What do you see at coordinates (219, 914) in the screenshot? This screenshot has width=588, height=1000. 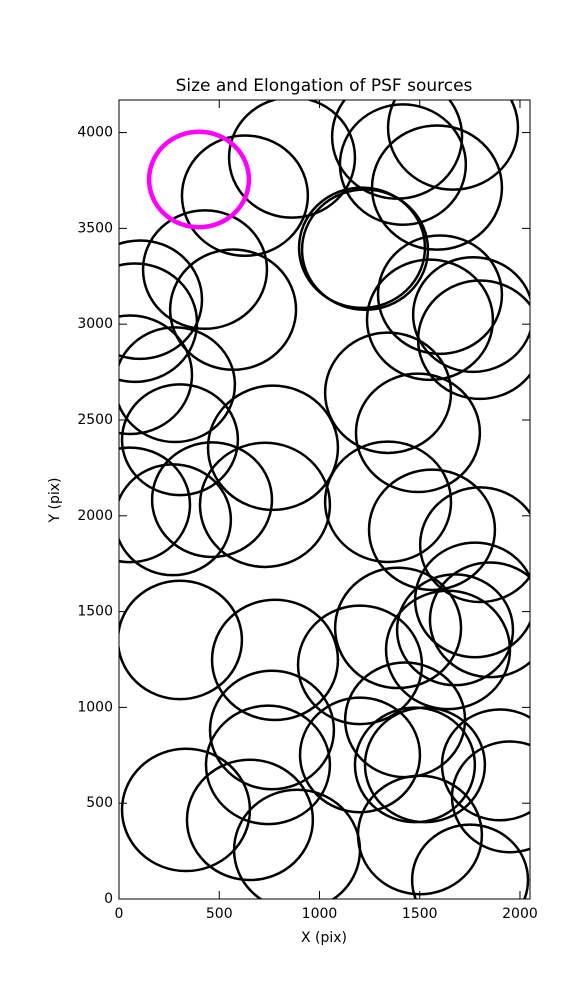 I see `x-tick-label: 500` at bounding box center [219, 914].